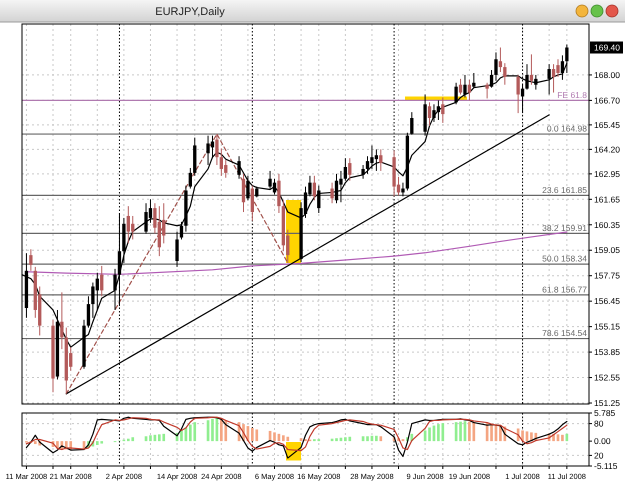  What do you see at coordinates (607, 173) in the screenshot?
I see `y-tick-label: 162.95` at bounding box center [607, 173].